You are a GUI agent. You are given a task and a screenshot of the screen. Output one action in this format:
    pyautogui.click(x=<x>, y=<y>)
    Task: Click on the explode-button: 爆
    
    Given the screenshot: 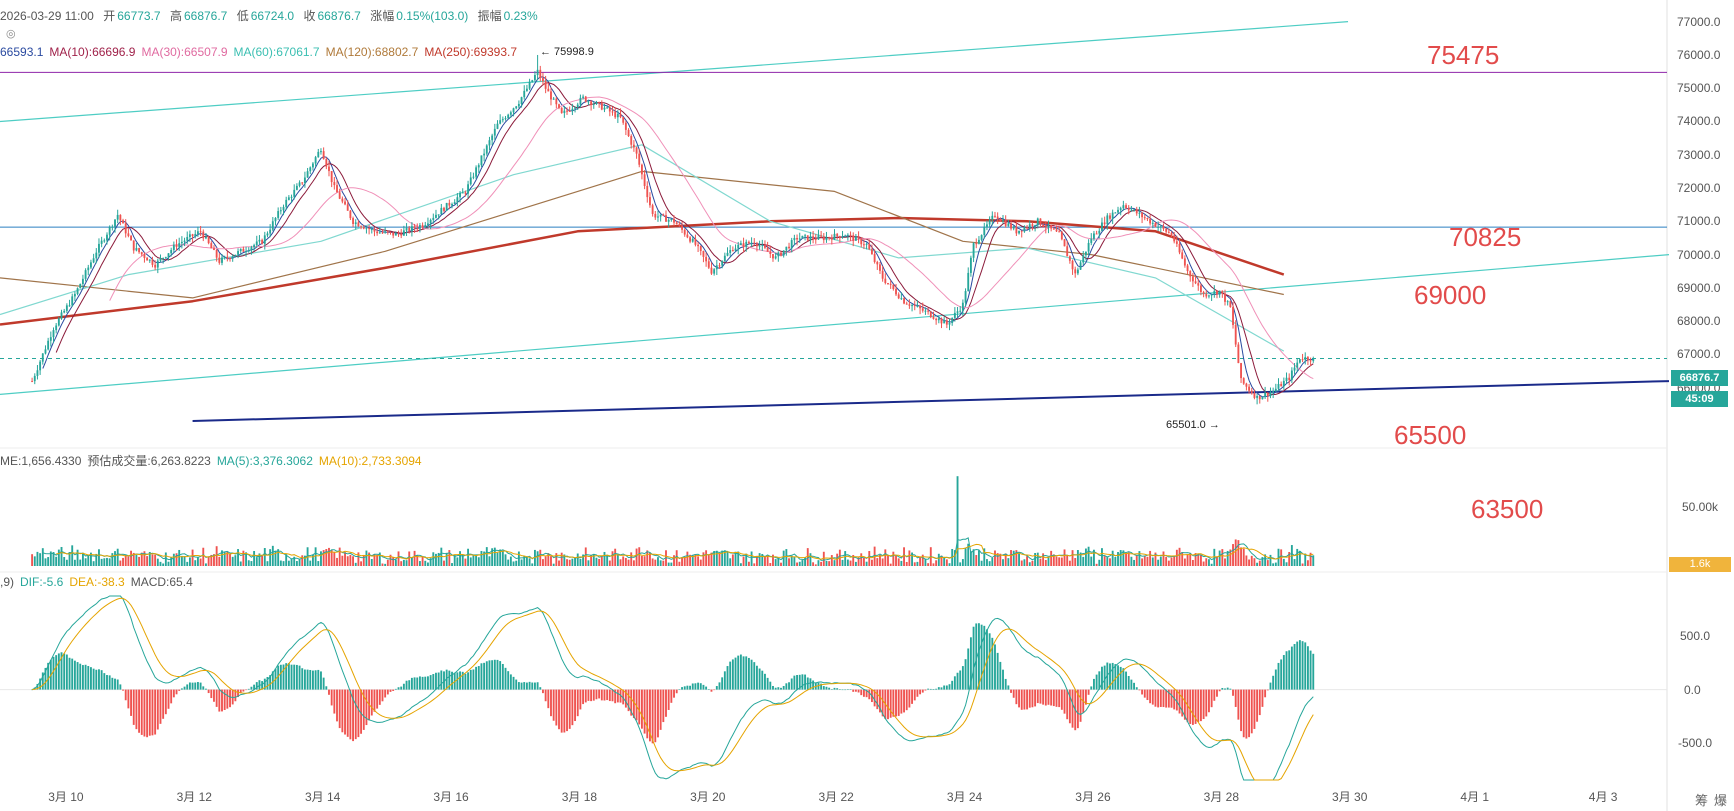 What is the action you would take?
    pyautogui.click(x=1721, y=800)
    